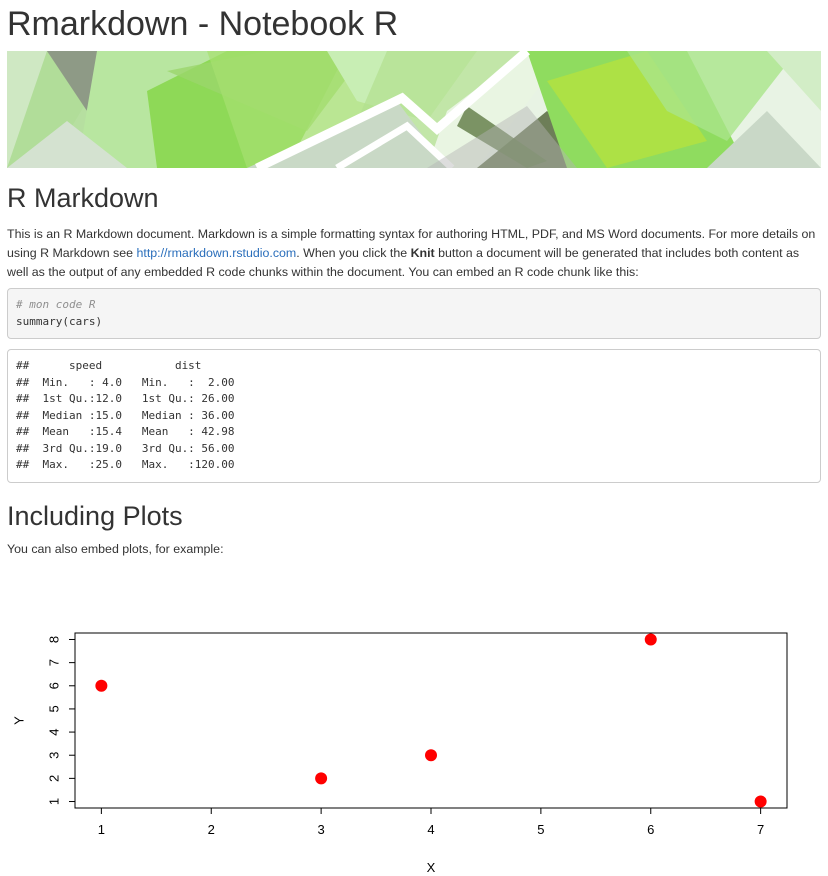 The width and height of the screenshot is (828, 876). I want to click on code-chunk: # mon code R summary(cars), so click(414, 313).